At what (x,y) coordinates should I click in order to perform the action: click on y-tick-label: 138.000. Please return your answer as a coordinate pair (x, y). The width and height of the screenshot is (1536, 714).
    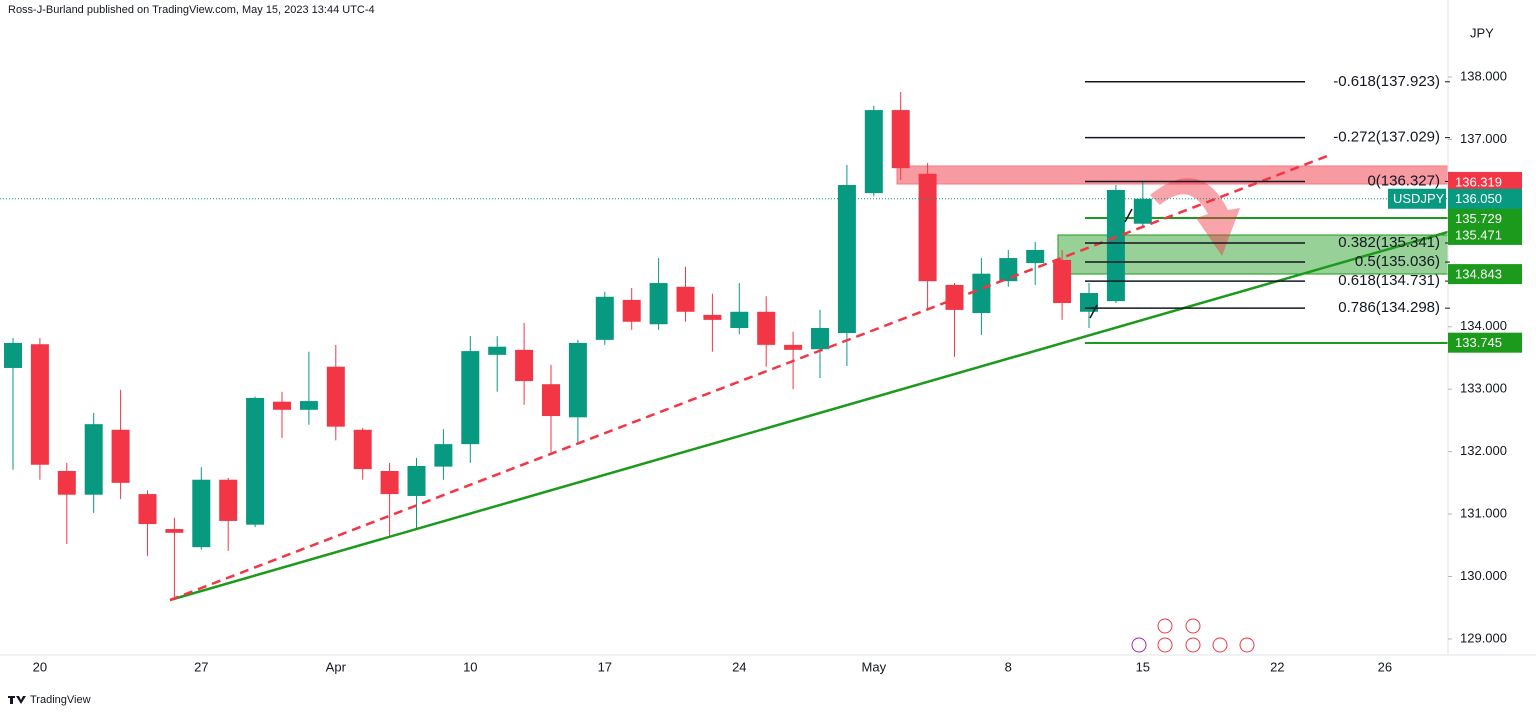
    Looking at the image, I should click on (1483, 75).